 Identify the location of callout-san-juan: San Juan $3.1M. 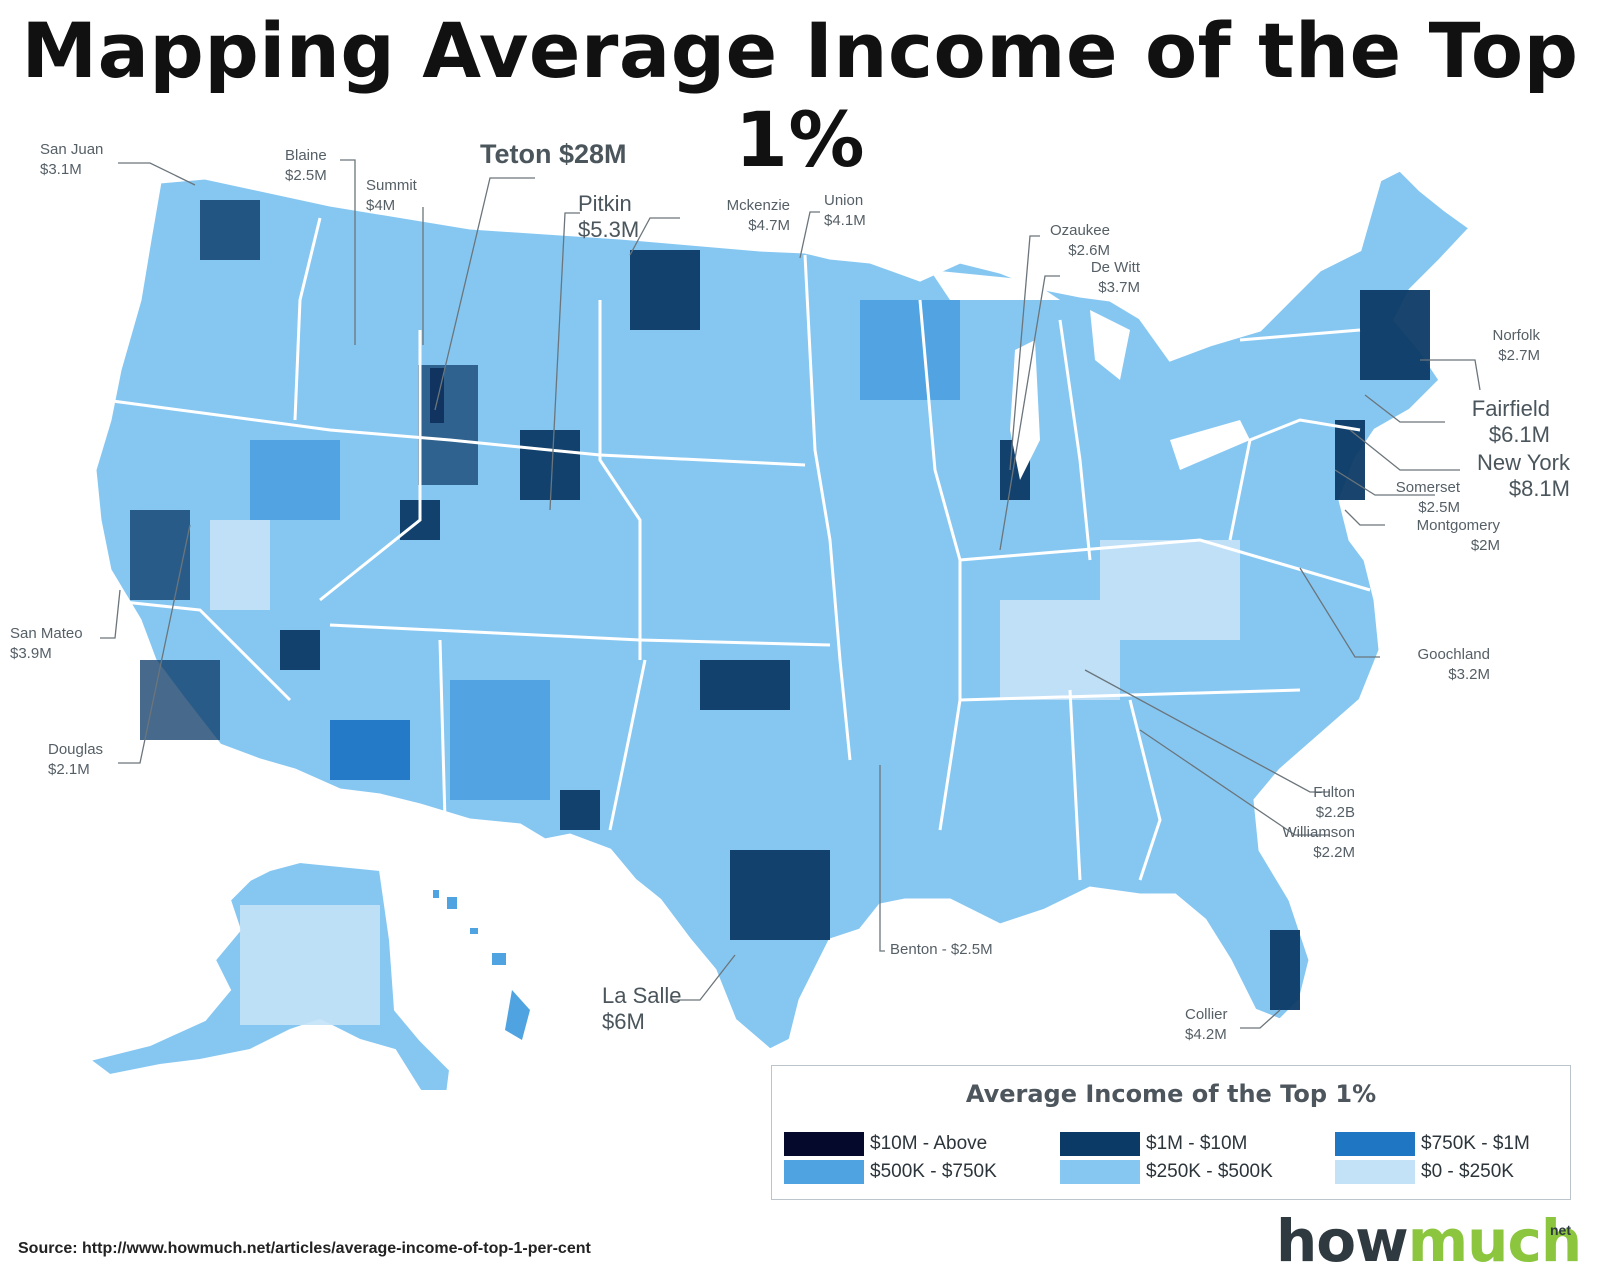
(72, 159).